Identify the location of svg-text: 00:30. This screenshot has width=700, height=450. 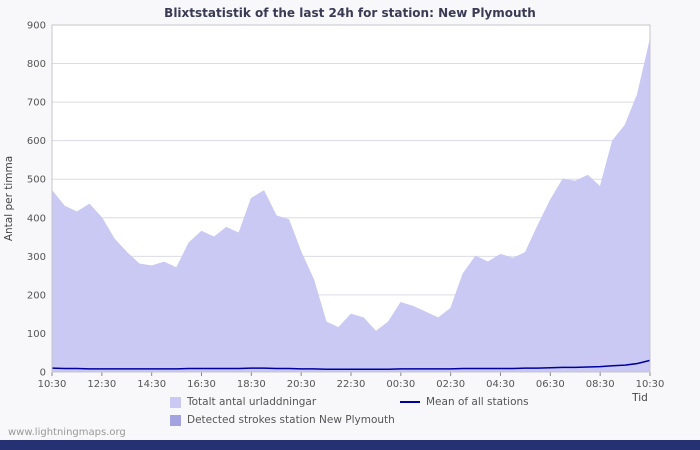
(400, 384).